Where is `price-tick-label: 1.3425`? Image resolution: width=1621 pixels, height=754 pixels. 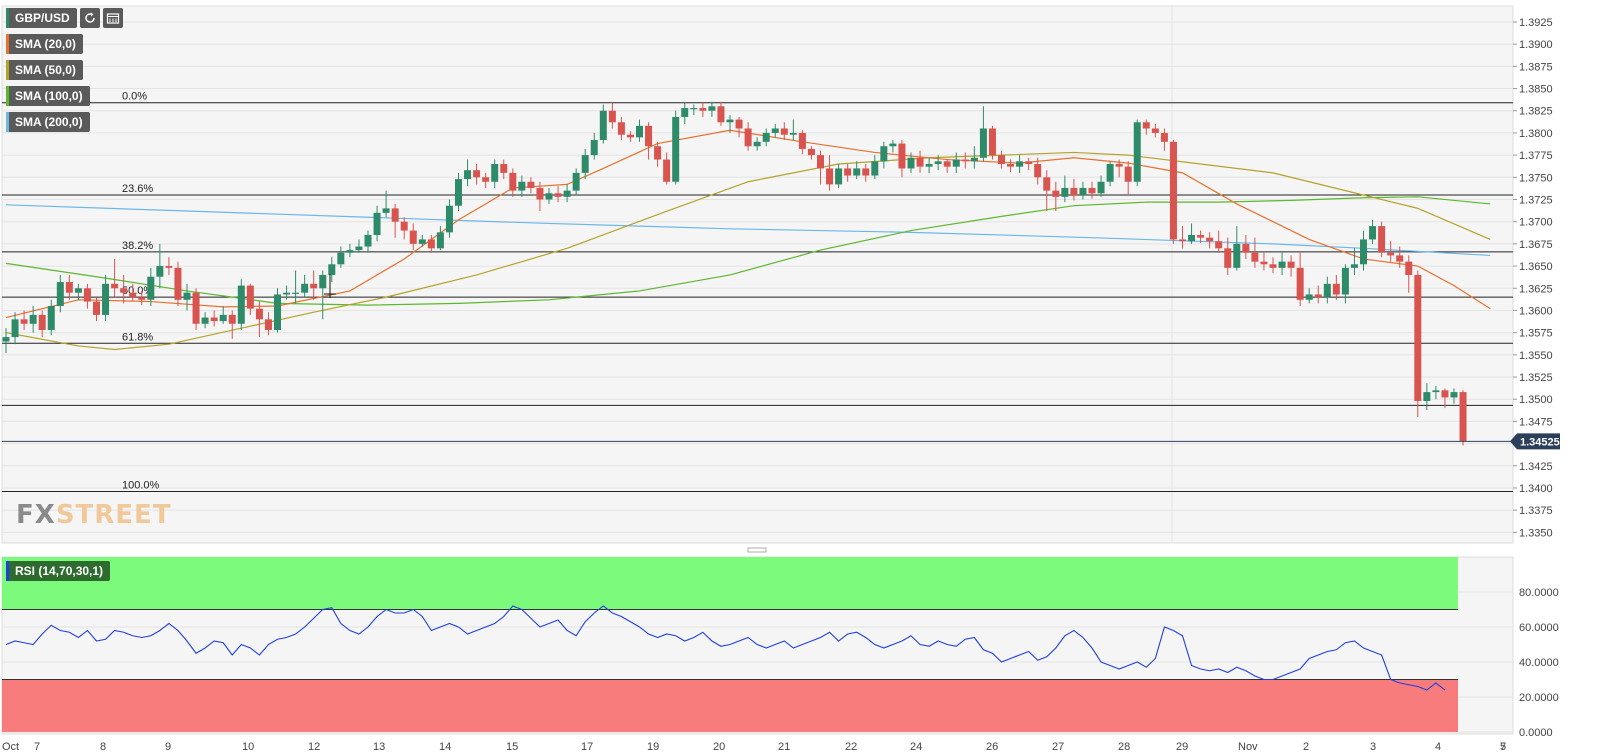
price-tick-label: 1.3425 is located at coordinates (1536, 467).